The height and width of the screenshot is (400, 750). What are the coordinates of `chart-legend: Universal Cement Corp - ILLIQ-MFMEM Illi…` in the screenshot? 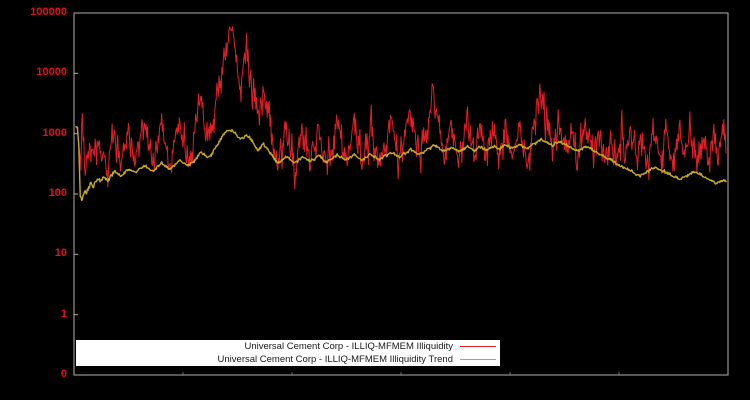 It's located at (288, 353).